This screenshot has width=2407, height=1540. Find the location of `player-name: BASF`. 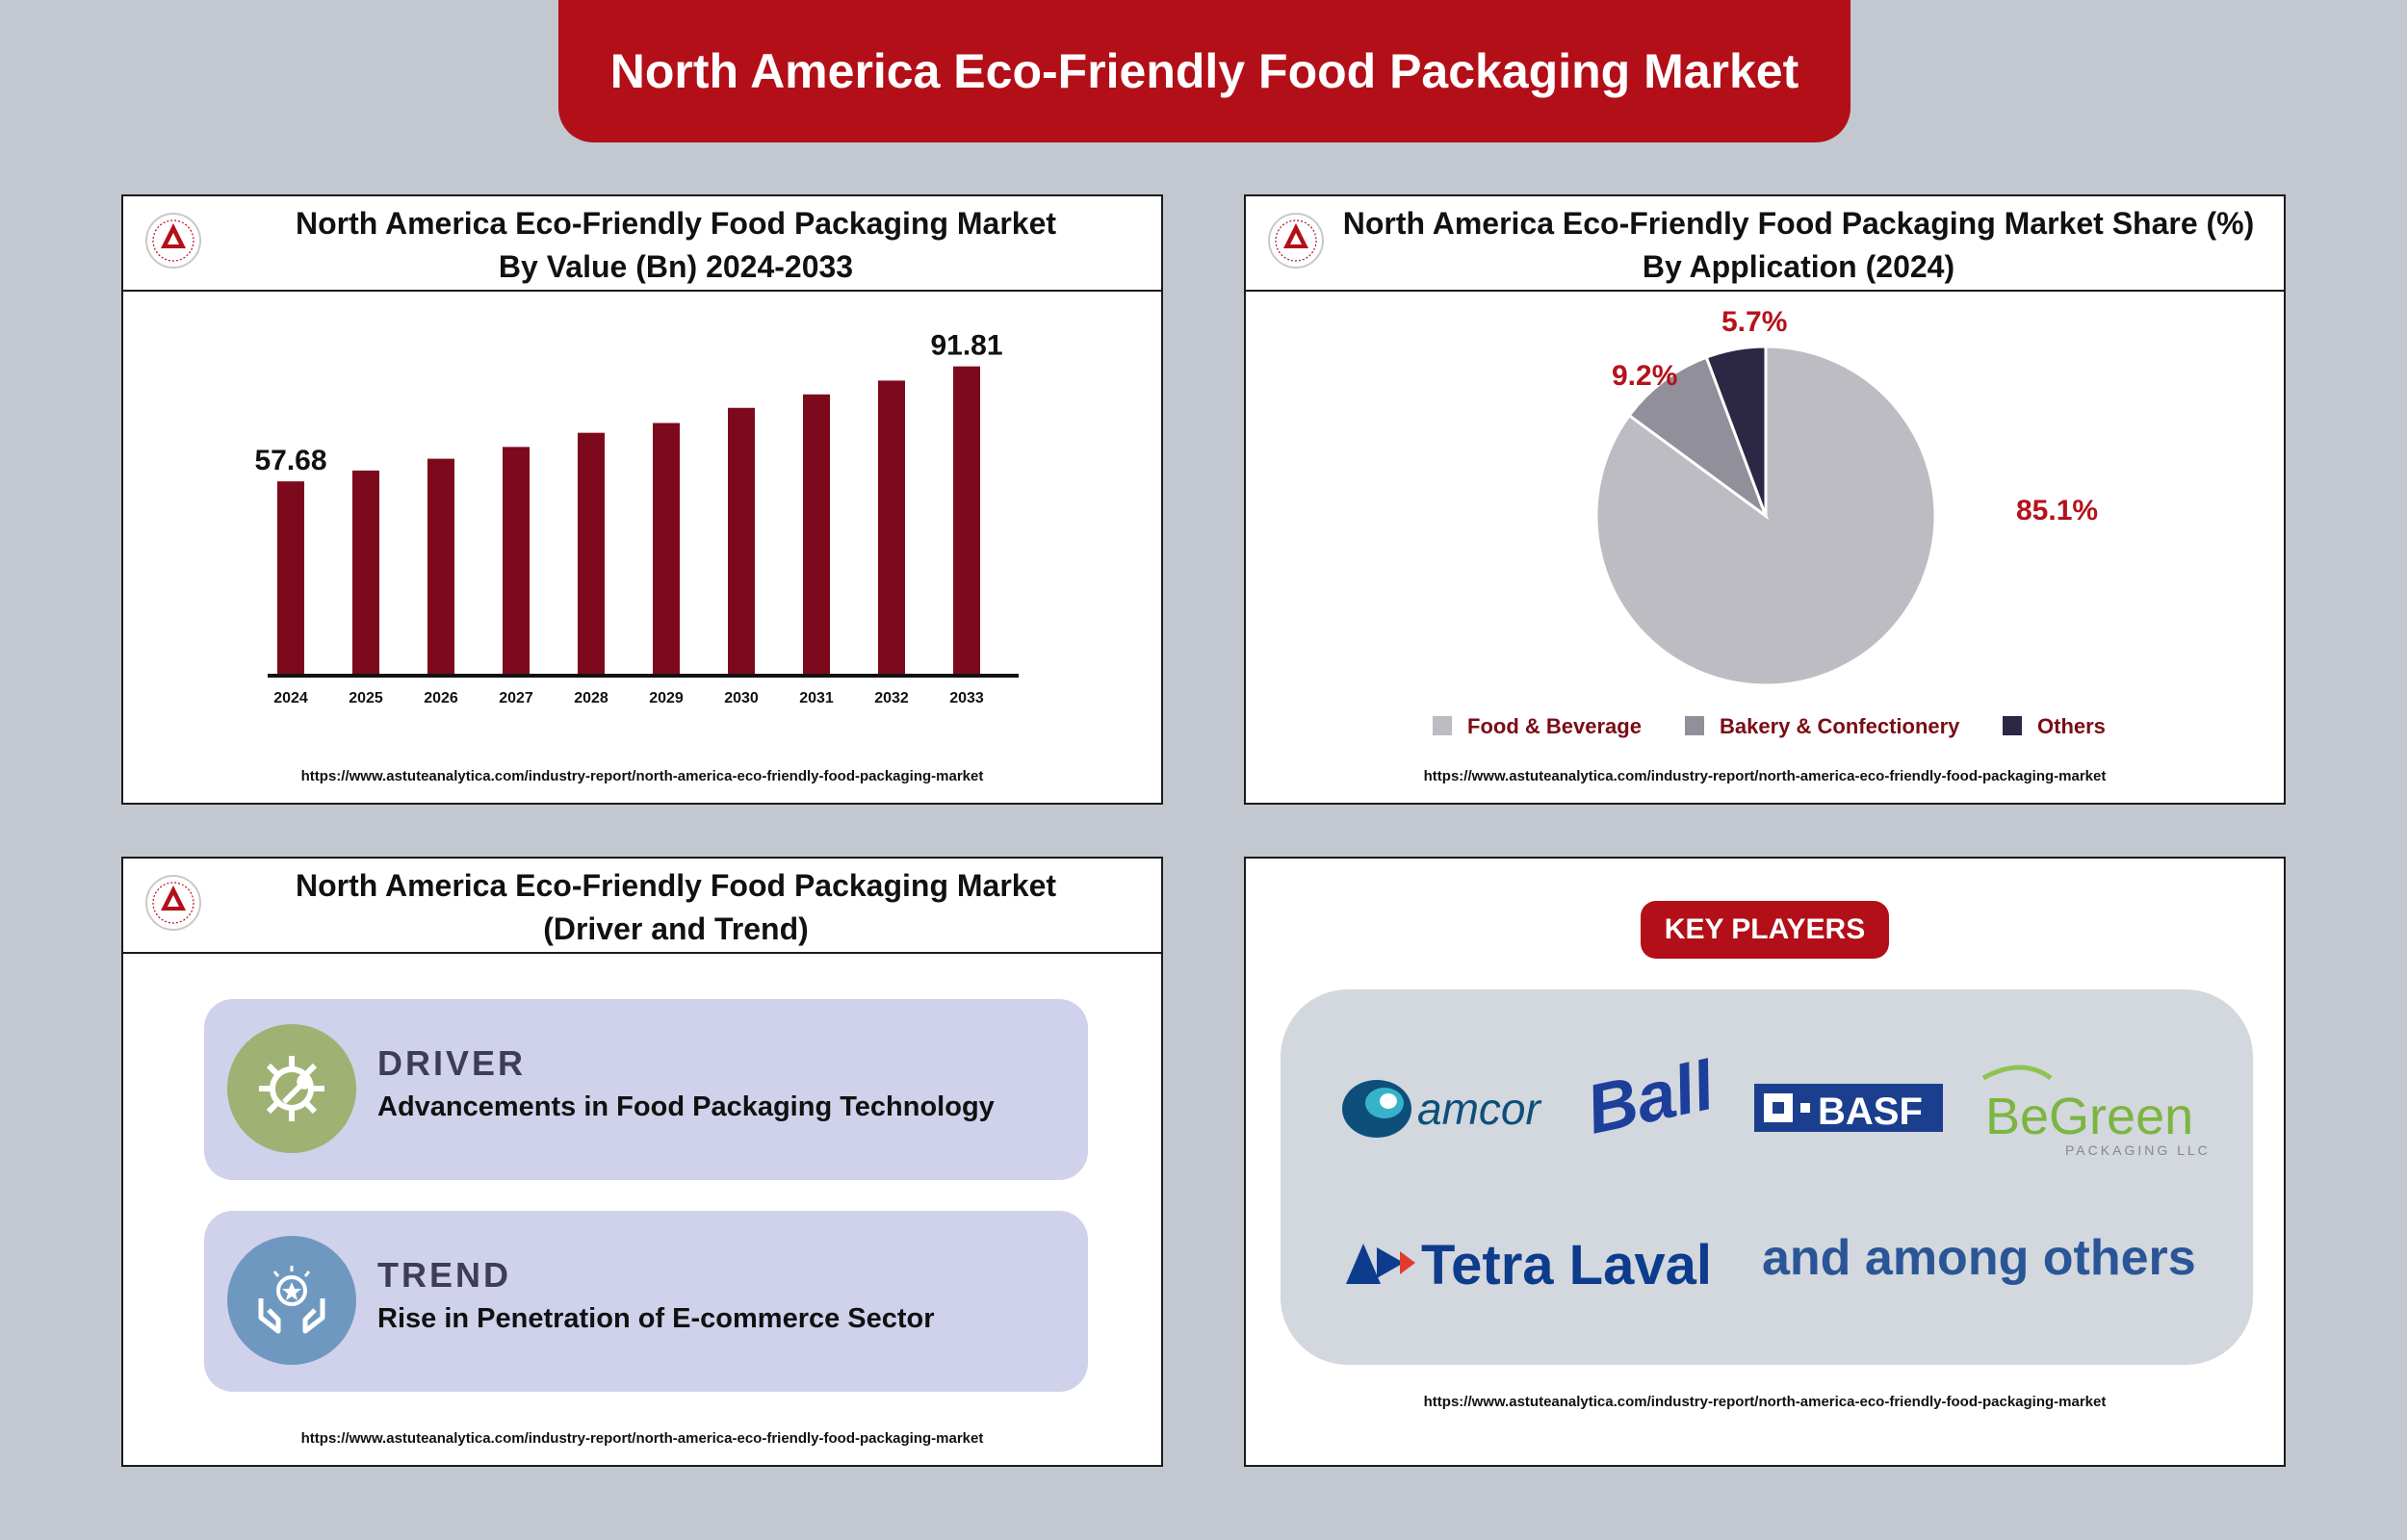

player-name: BASF is located at coordinates (1870, 1112).